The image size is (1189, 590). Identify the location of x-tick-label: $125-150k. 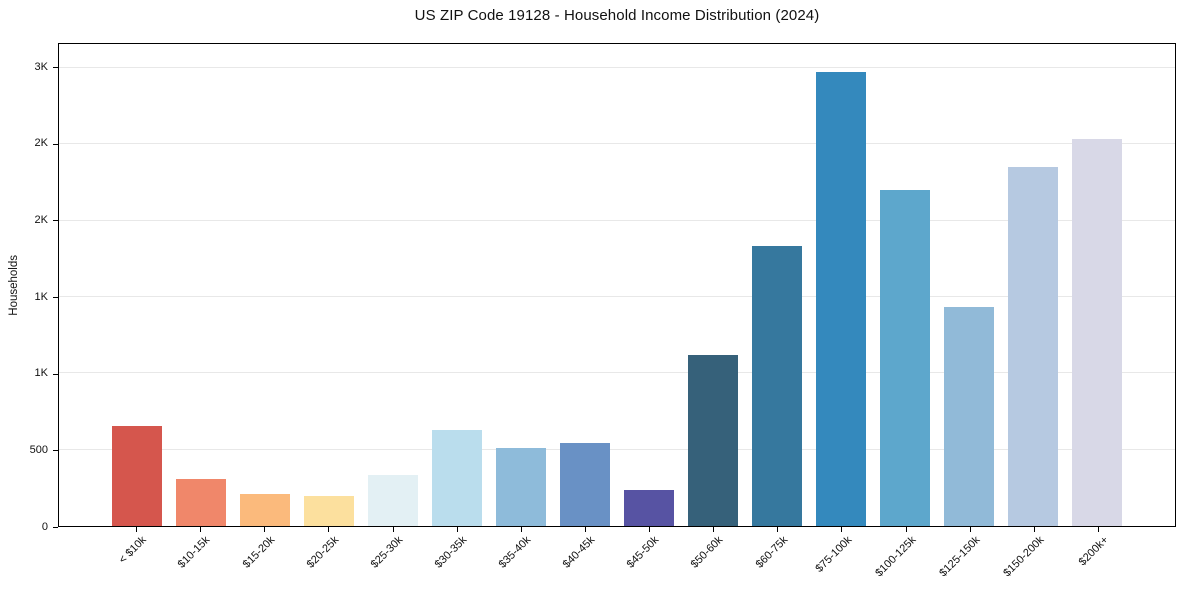
(959, 557).